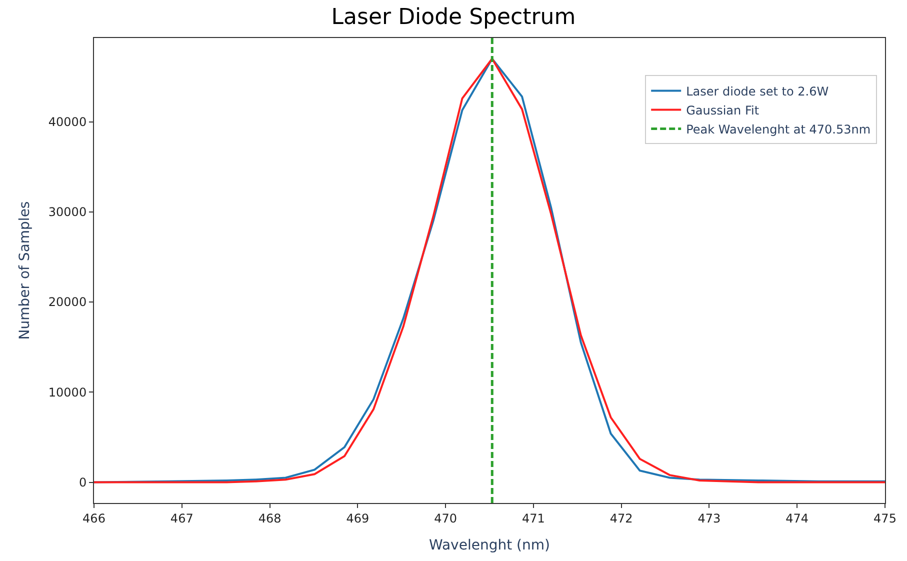 The height and width of the screenshot is (561, 907). What do you see at coordinates (709, 518) in the screenshot?
I see `x-tick-label: 473` at bounding box center [709, 518].